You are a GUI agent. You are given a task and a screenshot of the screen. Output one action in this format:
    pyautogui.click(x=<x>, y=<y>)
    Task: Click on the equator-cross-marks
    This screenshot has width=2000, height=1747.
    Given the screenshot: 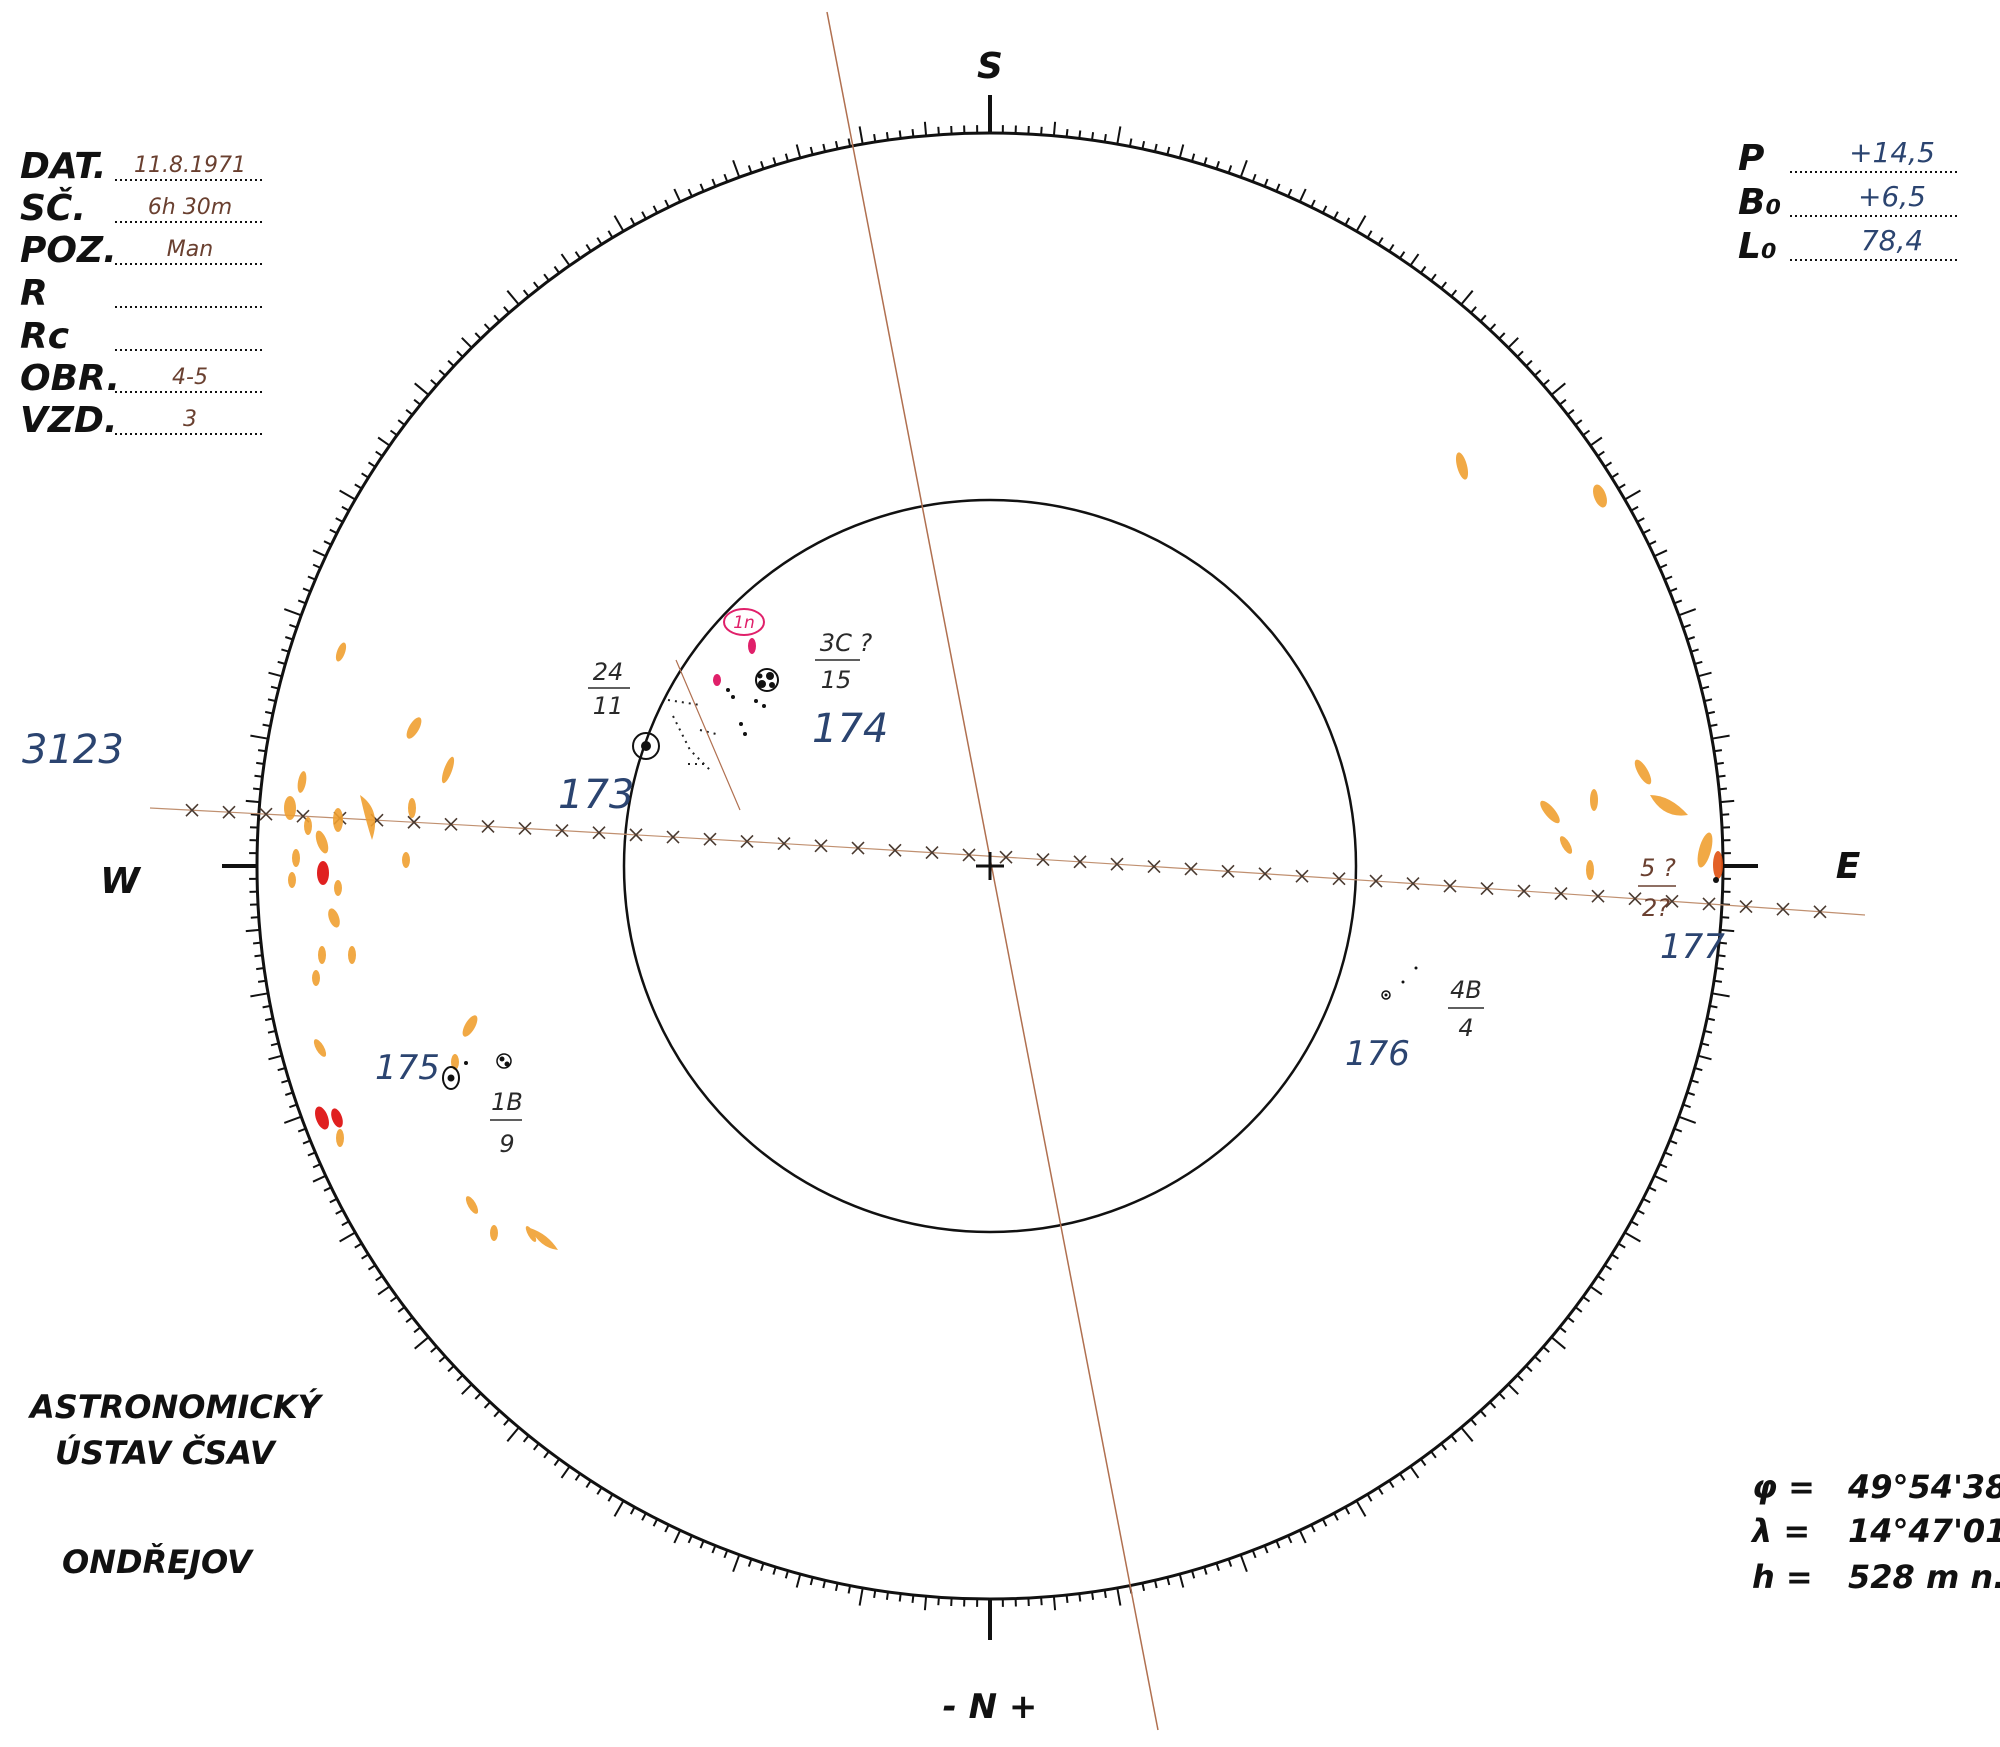 What is the action you would take?
    pyautogui.click(x=1006, y=861)
    